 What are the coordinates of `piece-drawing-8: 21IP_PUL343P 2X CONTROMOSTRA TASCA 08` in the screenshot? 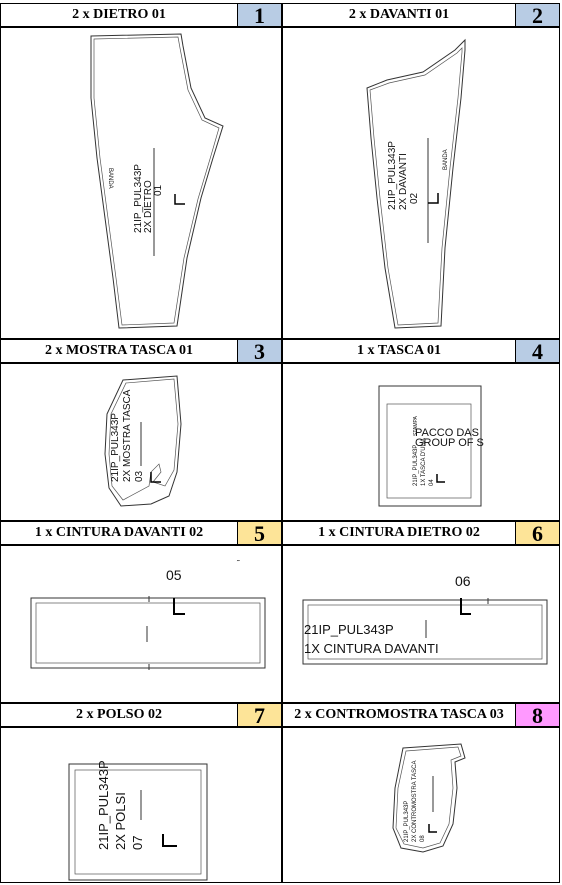 It's located at (421, 805).